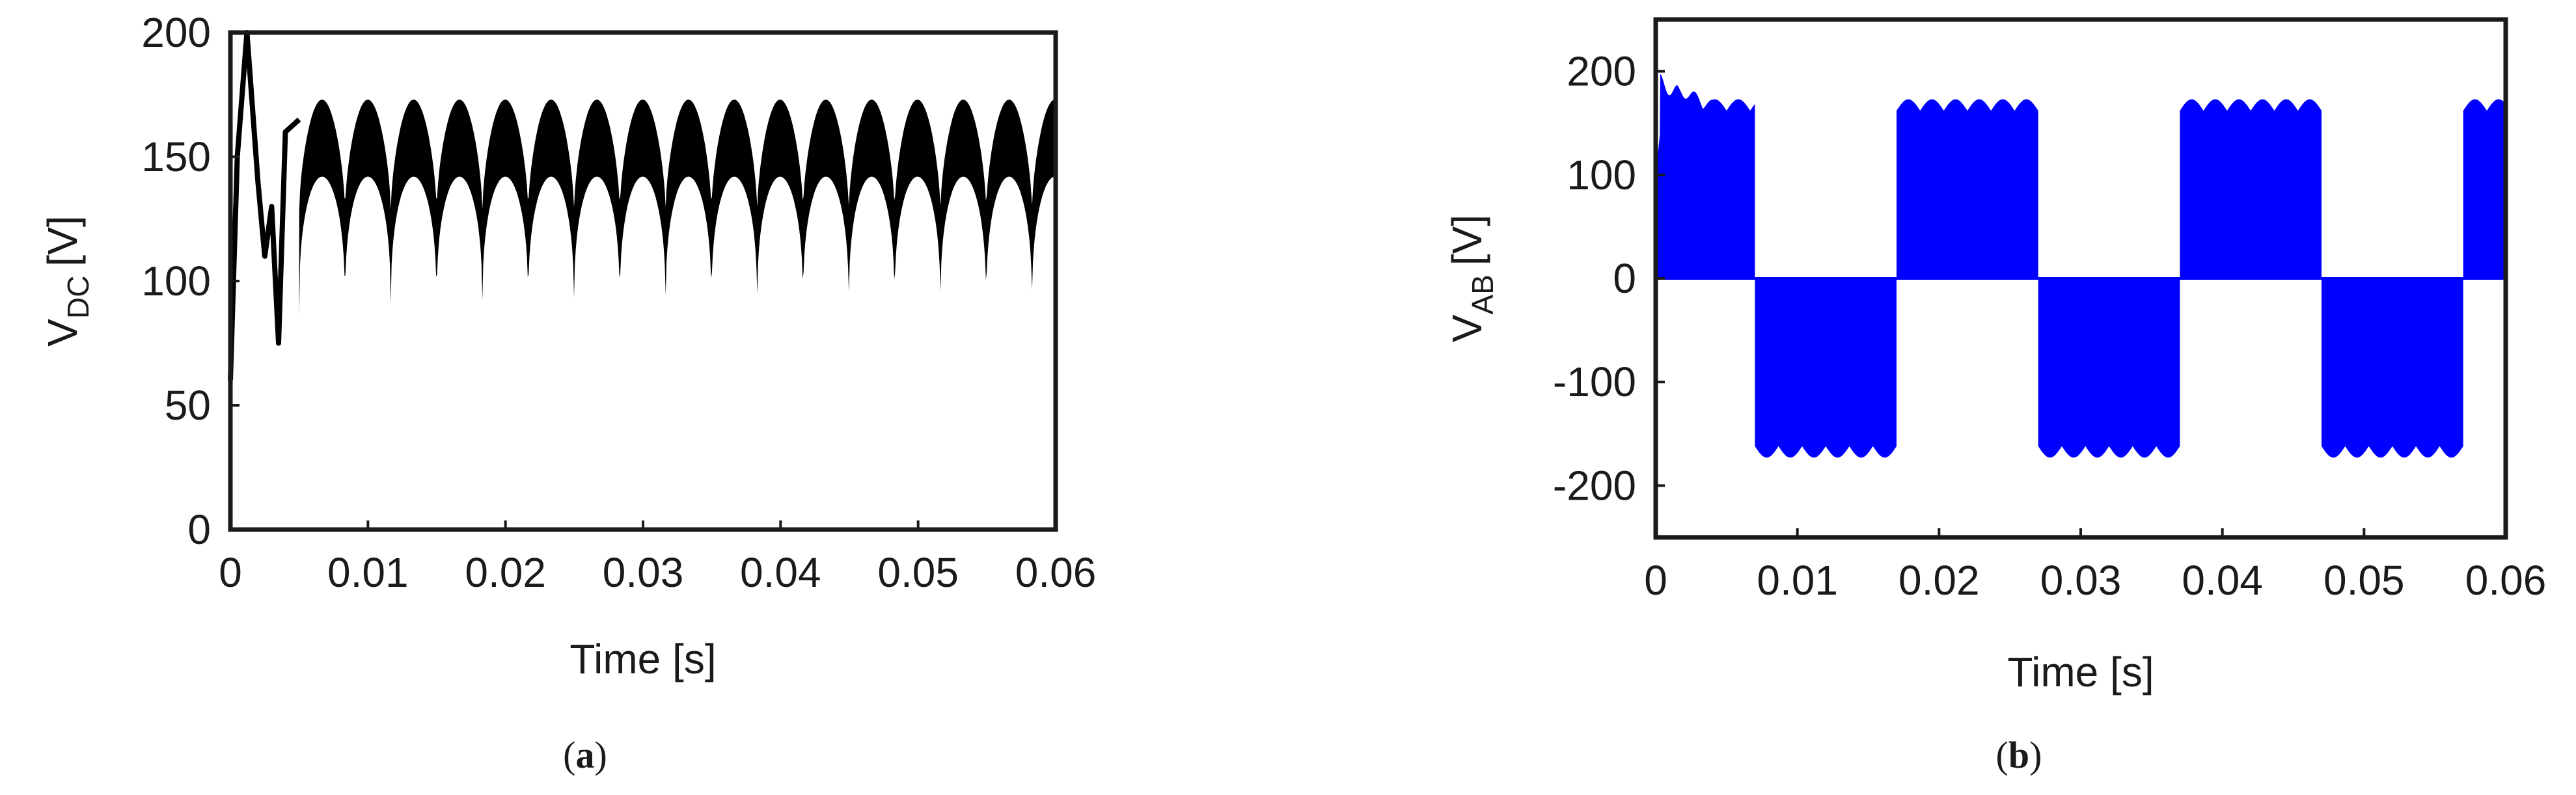 The image size is (2576, 795). I want to click on panel-a-y-axis-label: VDC[V], so click(67, 280).